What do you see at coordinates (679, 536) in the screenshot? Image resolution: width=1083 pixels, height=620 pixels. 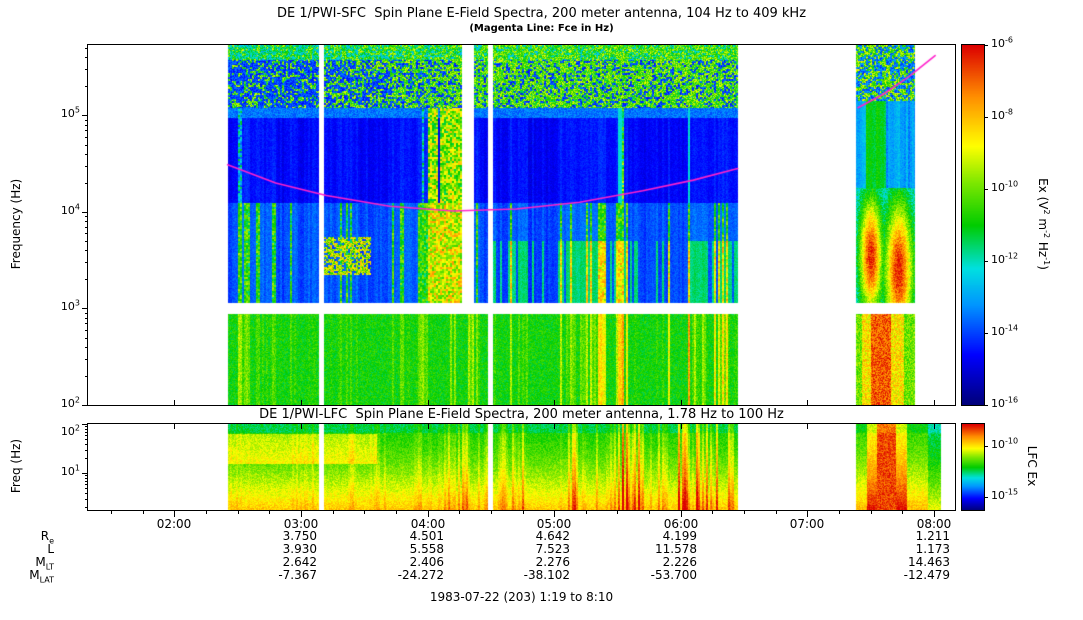 I see `ephemeris-value: 4.199` at bounding box center [679, 536].